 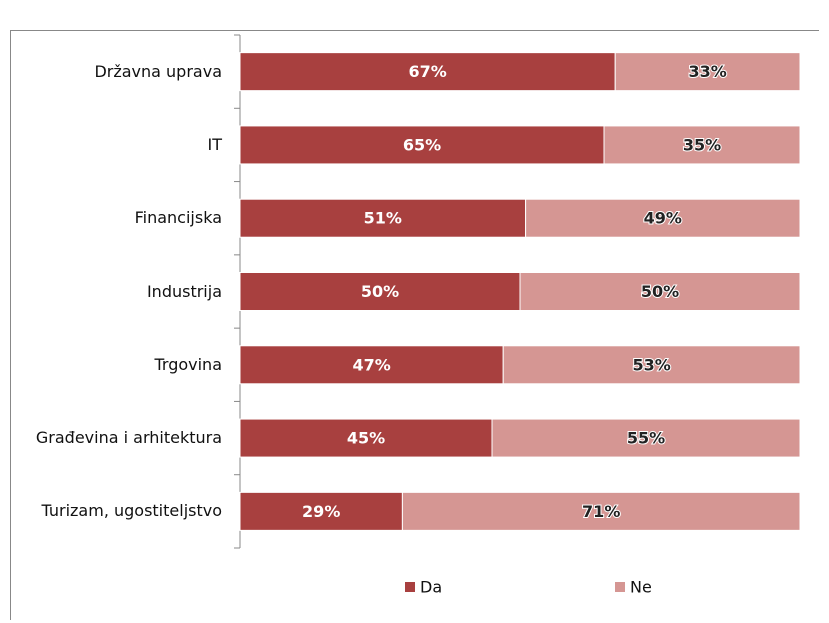 I want to click on category-label: IT, so click(x=215, y=144).